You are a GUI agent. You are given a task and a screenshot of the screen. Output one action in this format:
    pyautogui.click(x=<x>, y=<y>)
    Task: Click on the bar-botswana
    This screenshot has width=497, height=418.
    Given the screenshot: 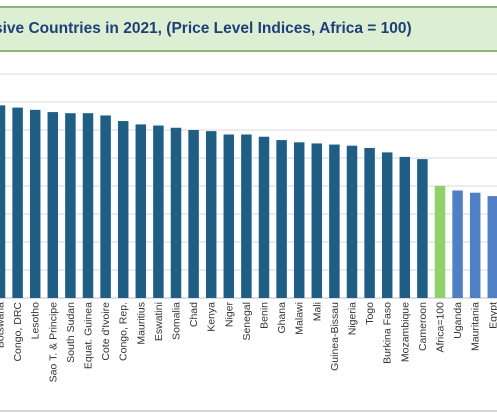 What is the action you would take?
    pyautogui.click(x=3, y=201)
    